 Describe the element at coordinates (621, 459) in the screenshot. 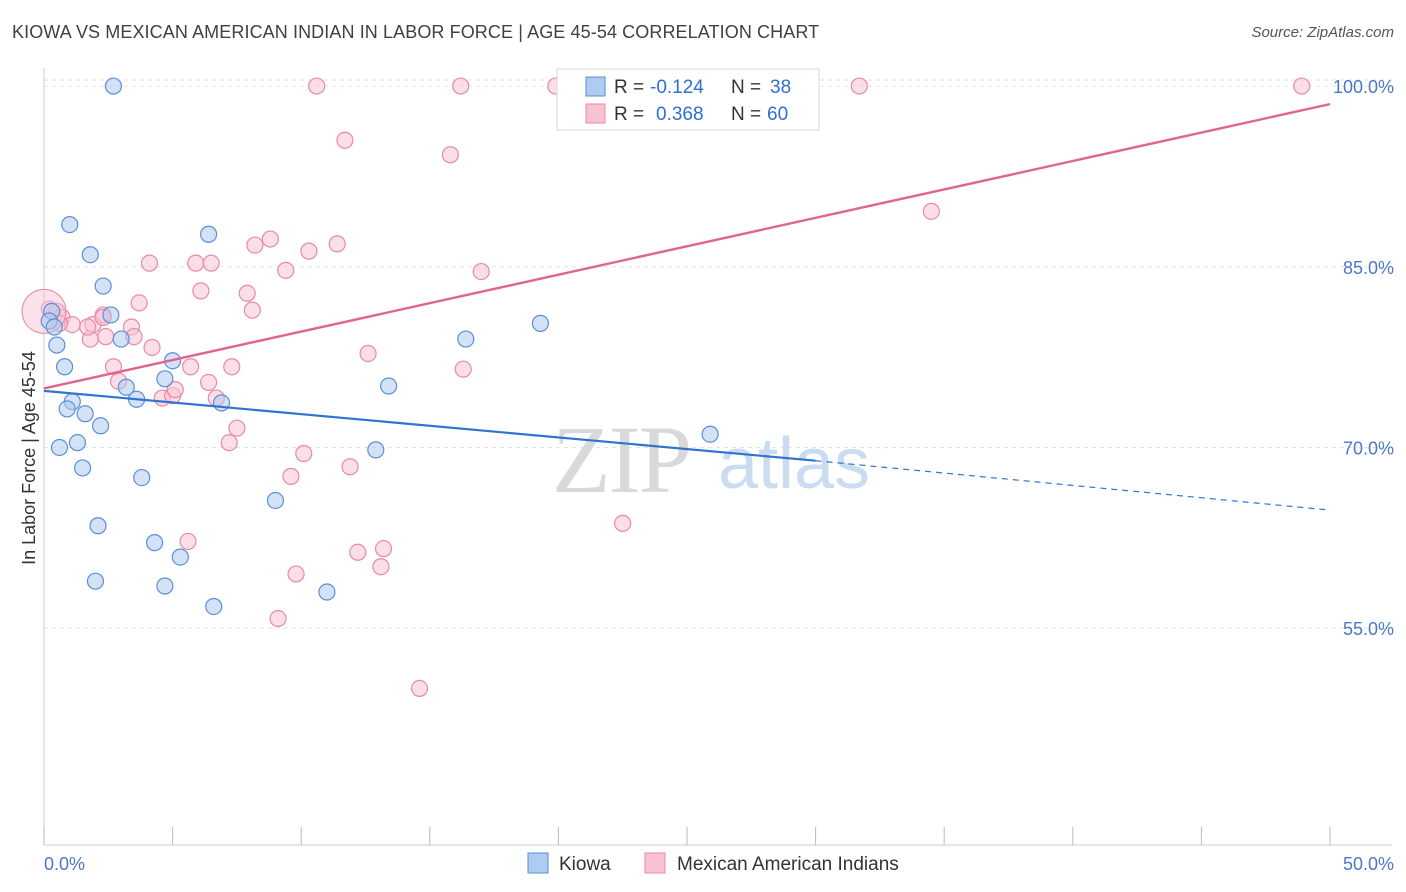

I see `watermark-zip: ZIP` at that location.